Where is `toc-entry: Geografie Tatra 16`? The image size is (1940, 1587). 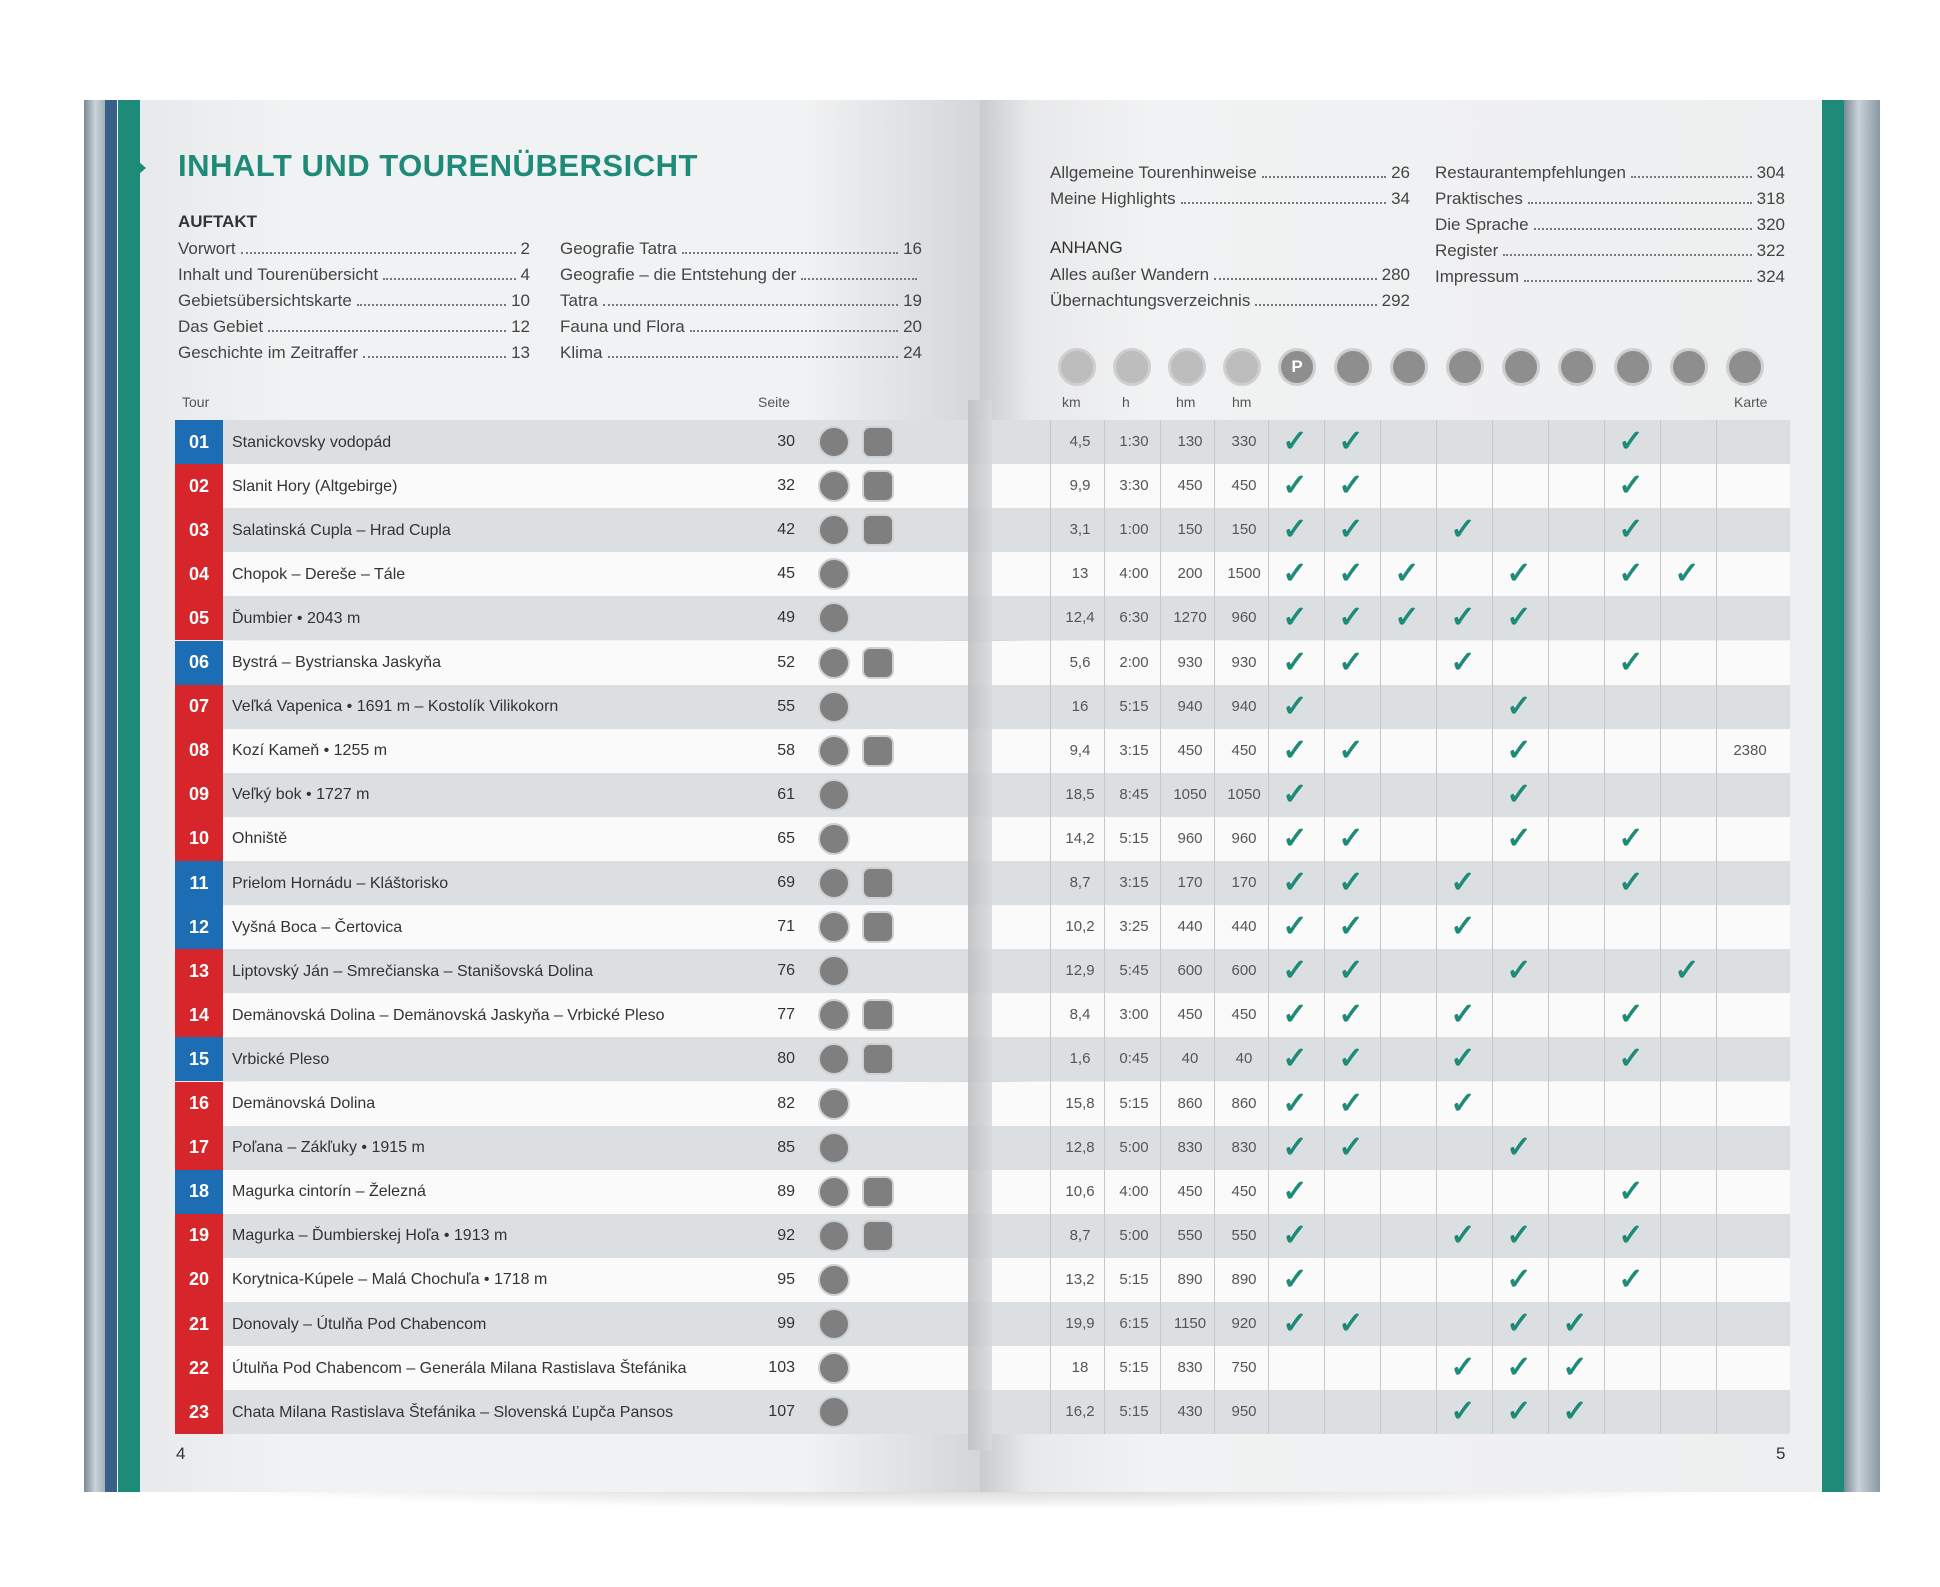 toc-entry: Geografie Tatra 16 is located at coordinates (741, 249).